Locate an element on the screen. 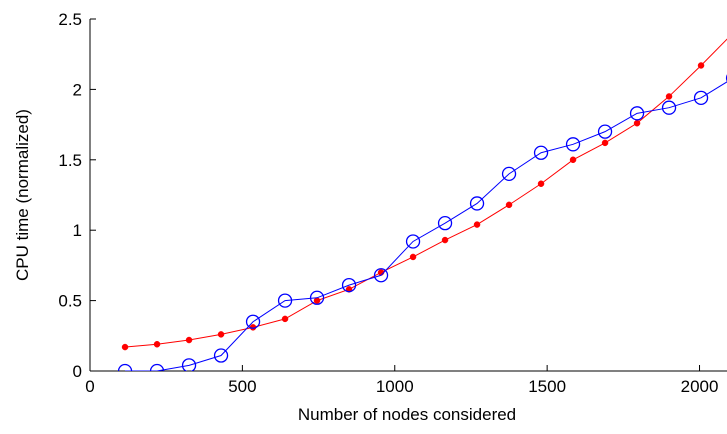 Image resolution: width=727 pixels, height=434 pixels. x-tick-label: 1000 is located at coordinates (395, 386).